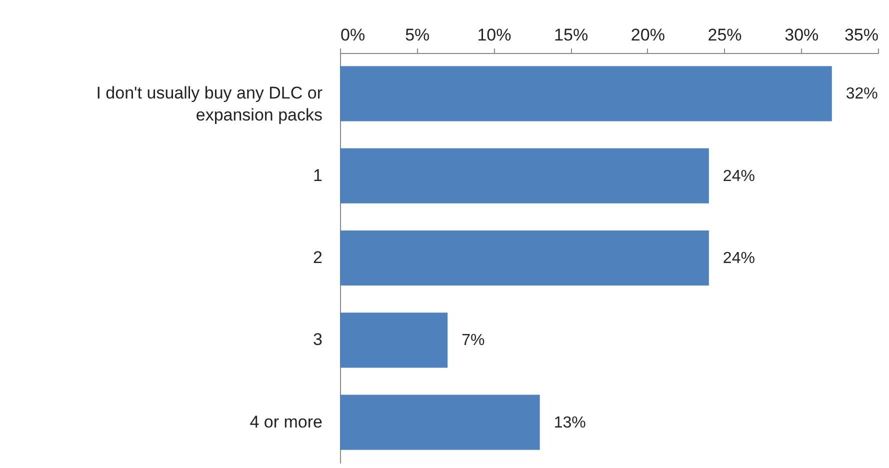 The height and width of the screenshot is (468, 889). Describe the element at coordinates (861, 35) in the screenshot. I see `x-tick-label: 35%` at that location.